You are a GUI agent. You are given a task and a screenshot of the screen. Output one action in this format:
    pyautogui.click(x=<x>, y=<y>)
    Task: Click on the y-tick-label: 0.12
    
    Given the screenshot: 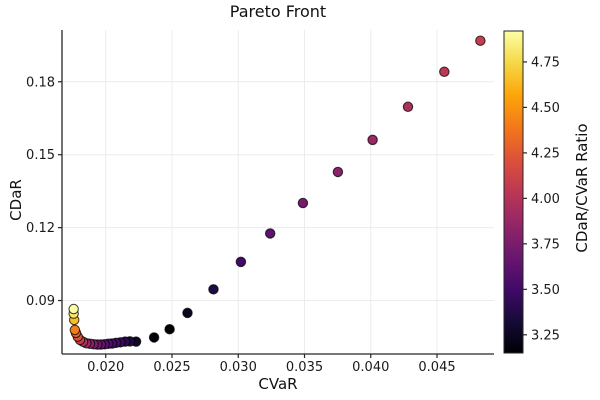 What is the action you would take?
    pyautogui.click(x=40, y=228)
    